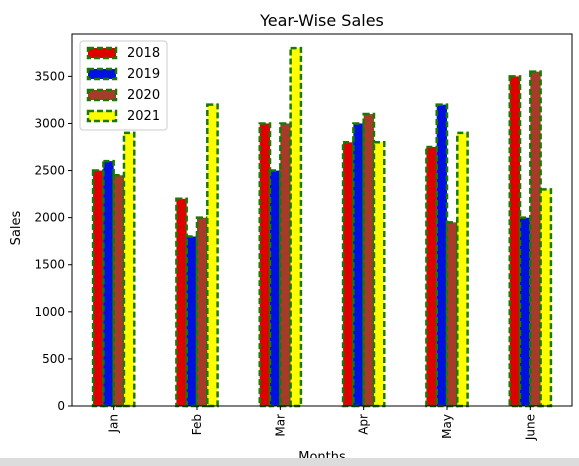  Describe the element at coordinates (369, 260) in the screenshot. I see `bar-2020-apr` at that location.